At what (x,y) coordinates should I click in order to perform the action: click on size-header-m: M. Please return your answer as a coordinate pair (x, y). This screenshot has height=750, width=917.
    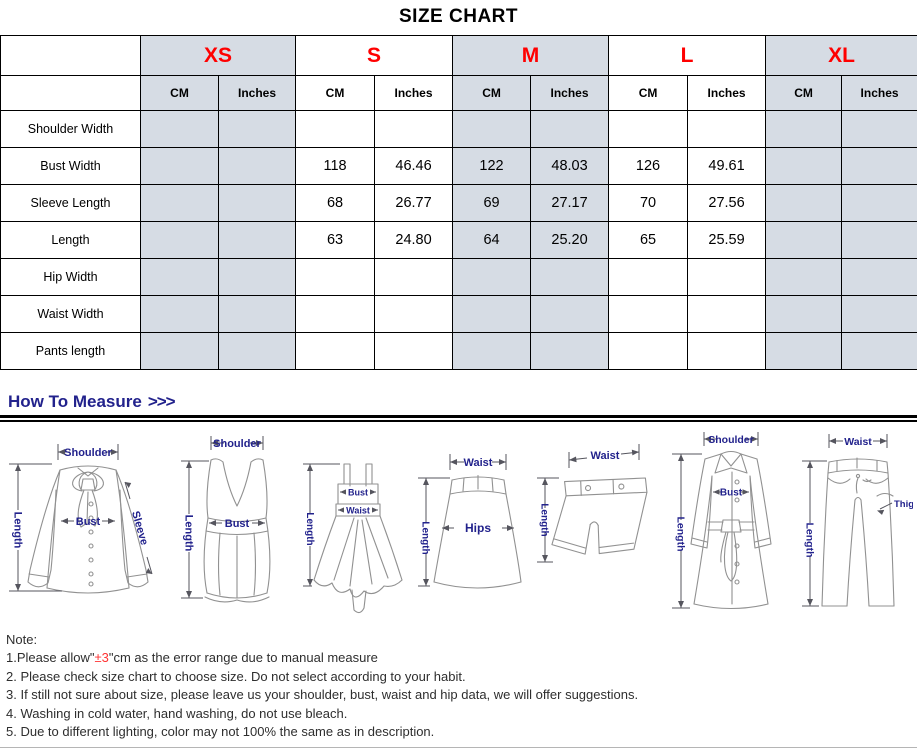
    Looking at the image, I should click on (531, 55).